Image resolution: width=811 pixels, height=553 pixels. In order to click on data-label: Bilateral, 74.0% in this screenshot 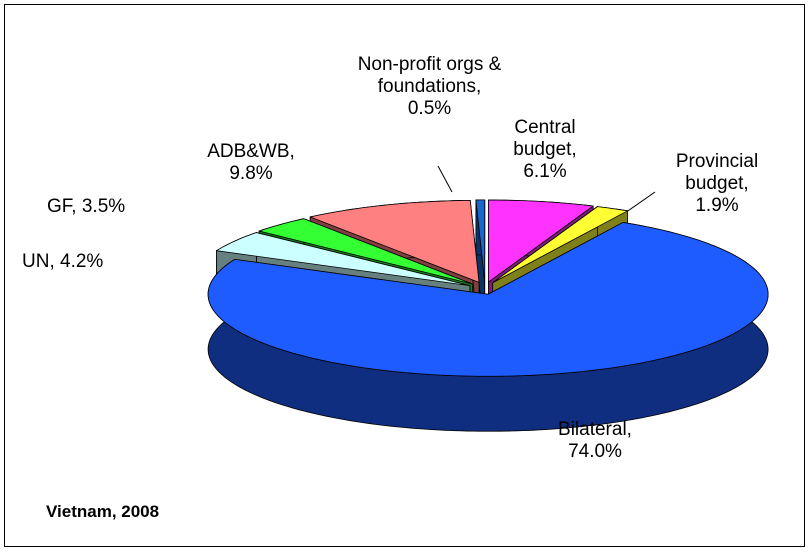, I will do `click(595, 441)`.